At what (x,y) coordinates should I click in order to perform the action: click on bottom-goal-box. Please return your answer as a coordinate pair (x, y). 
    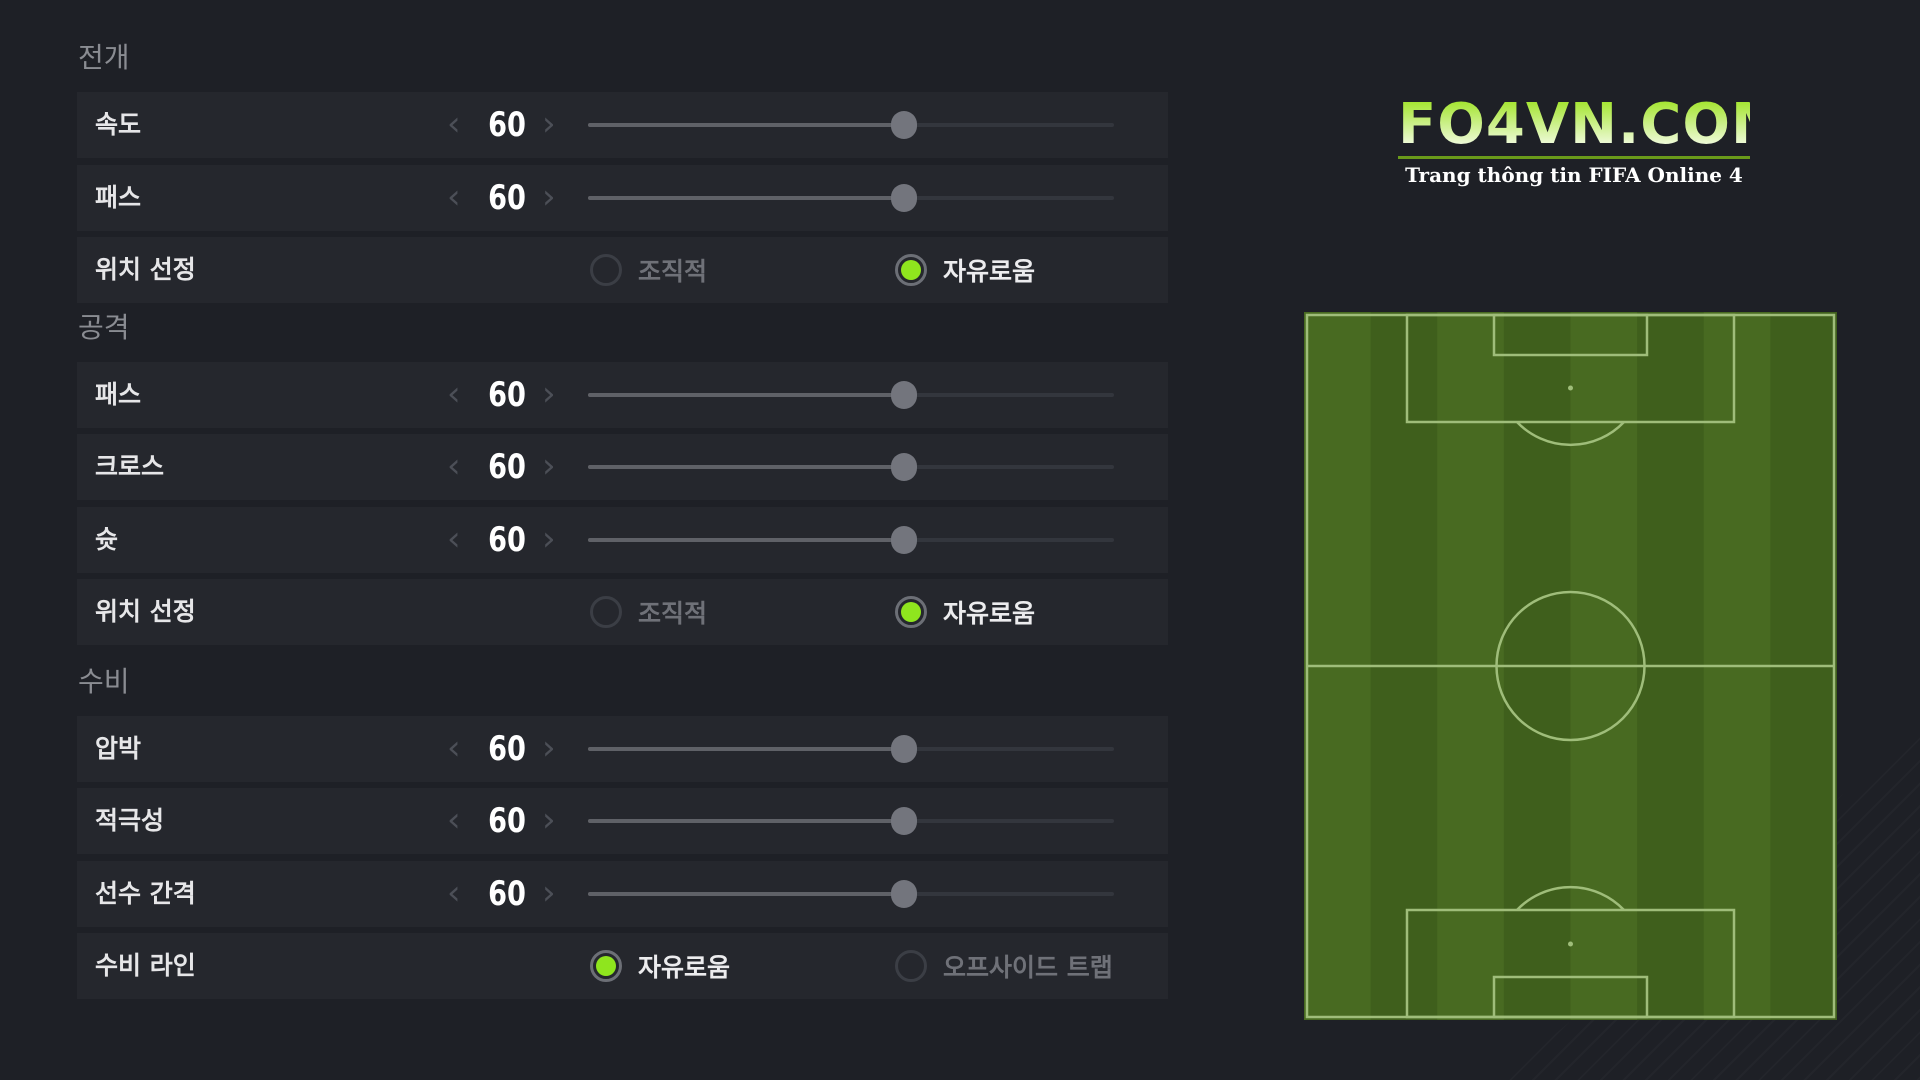
    Looking at the image, I should click on (1570, 997).